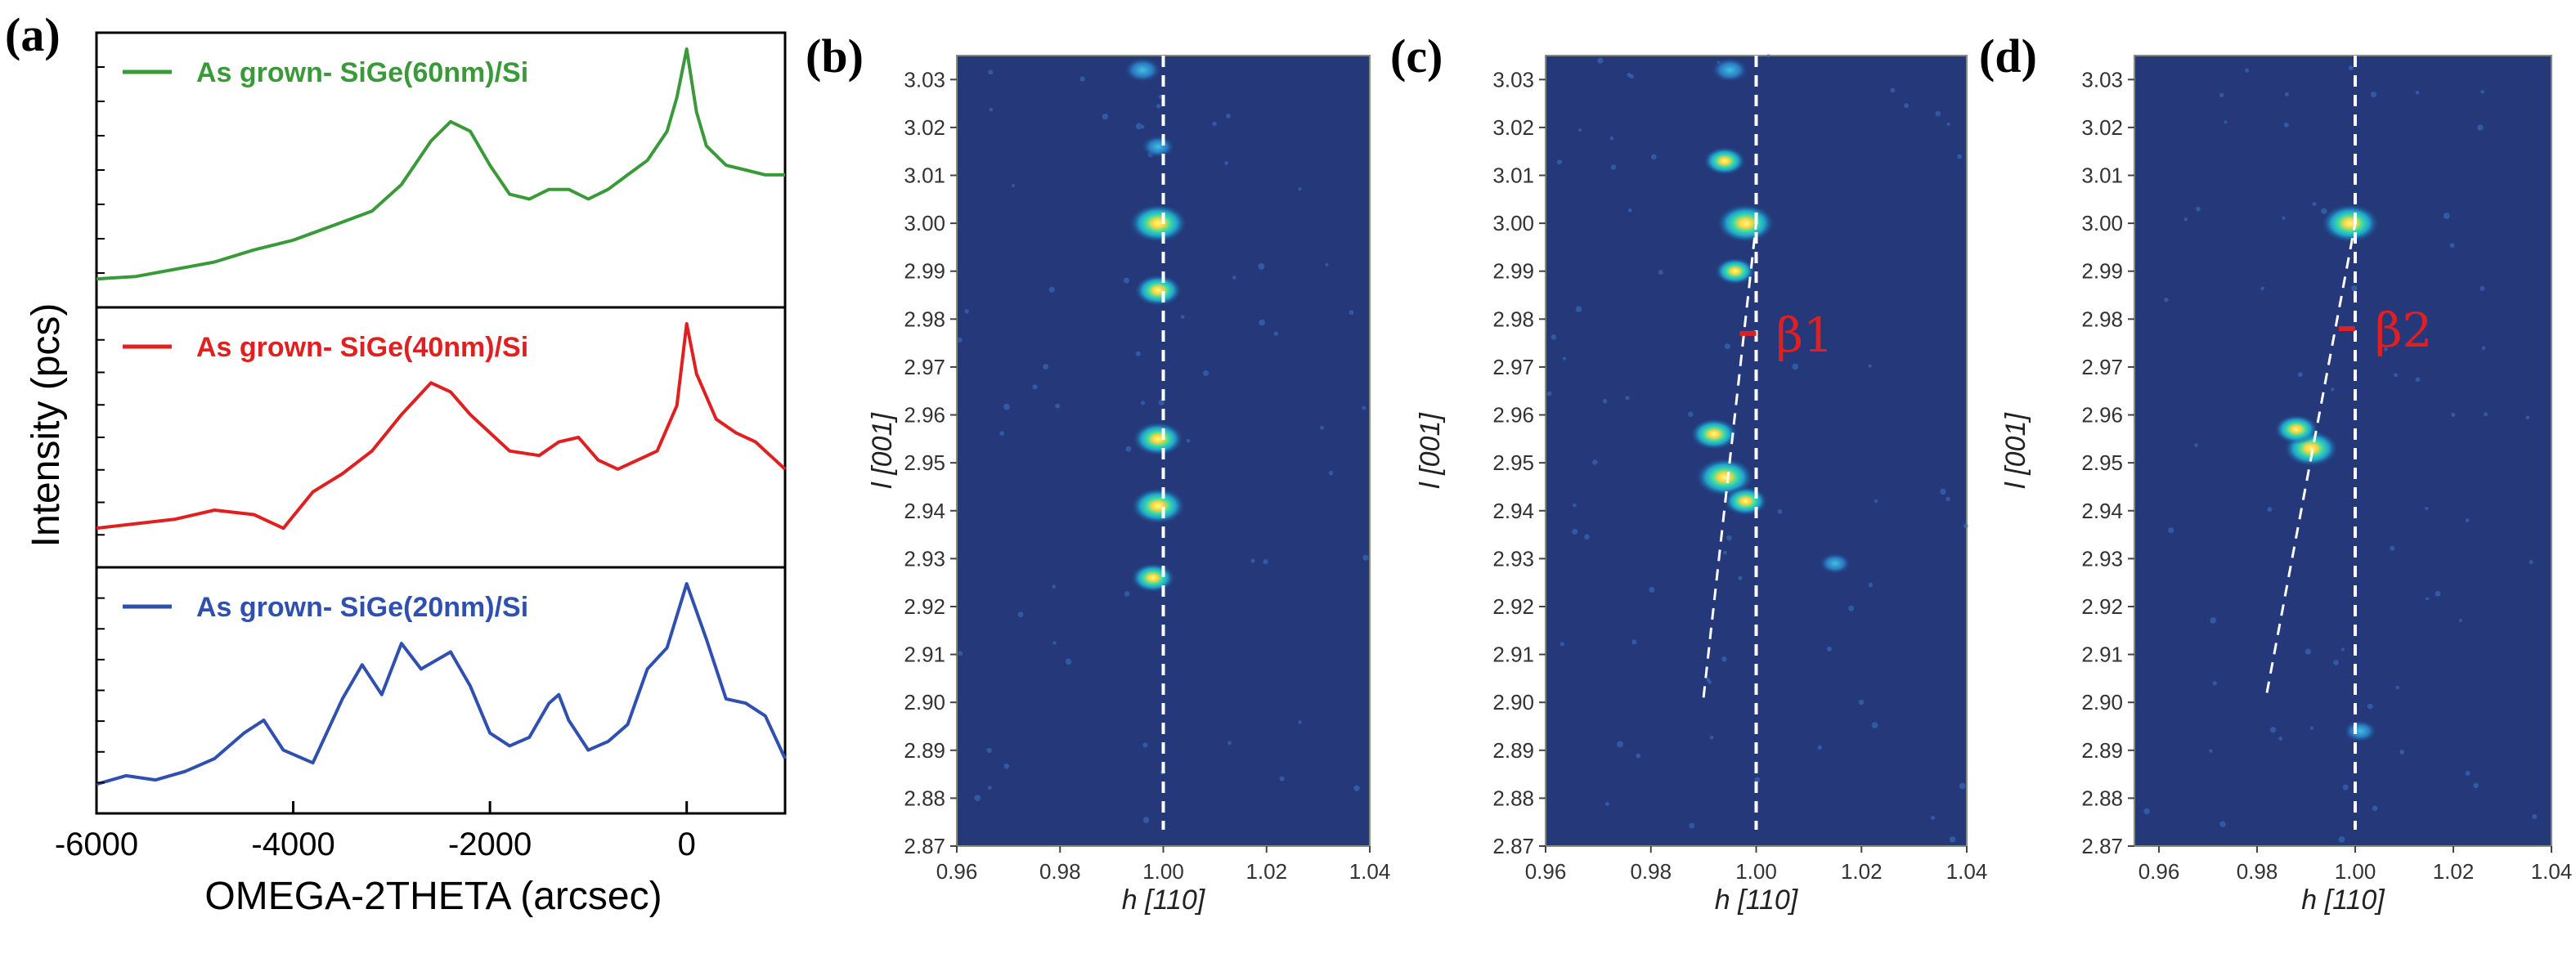 The width and height of the screenshot is (2576, 954). I want to click on y-tick-label-14: 3.01, so click(2102, 175).